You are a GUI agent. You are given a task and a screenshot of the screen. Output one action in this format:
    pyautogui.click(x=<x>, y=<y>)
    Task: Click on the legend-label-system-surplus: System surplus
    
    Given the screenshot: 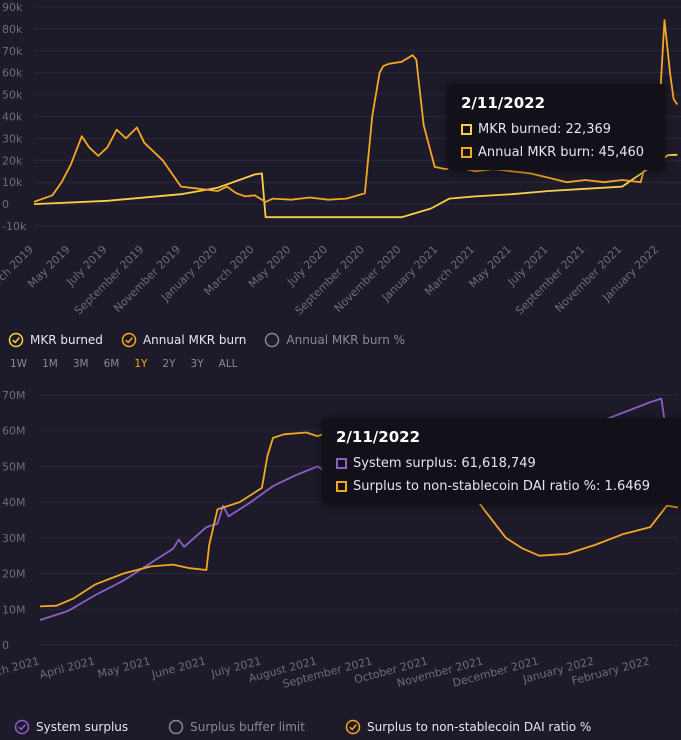 What is the action you would take?
    pyautogui.click(x=82, y=727)
    